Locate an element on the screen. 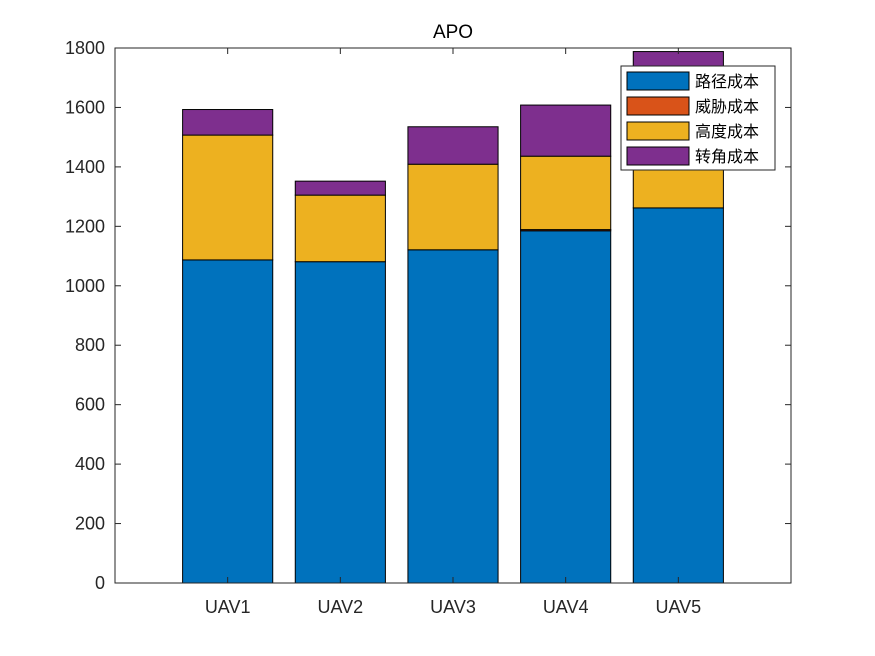 Image resolution: width=875 pixels, height=656 pixels. y-tick-label: 200 is located at coordinates (90, 524).